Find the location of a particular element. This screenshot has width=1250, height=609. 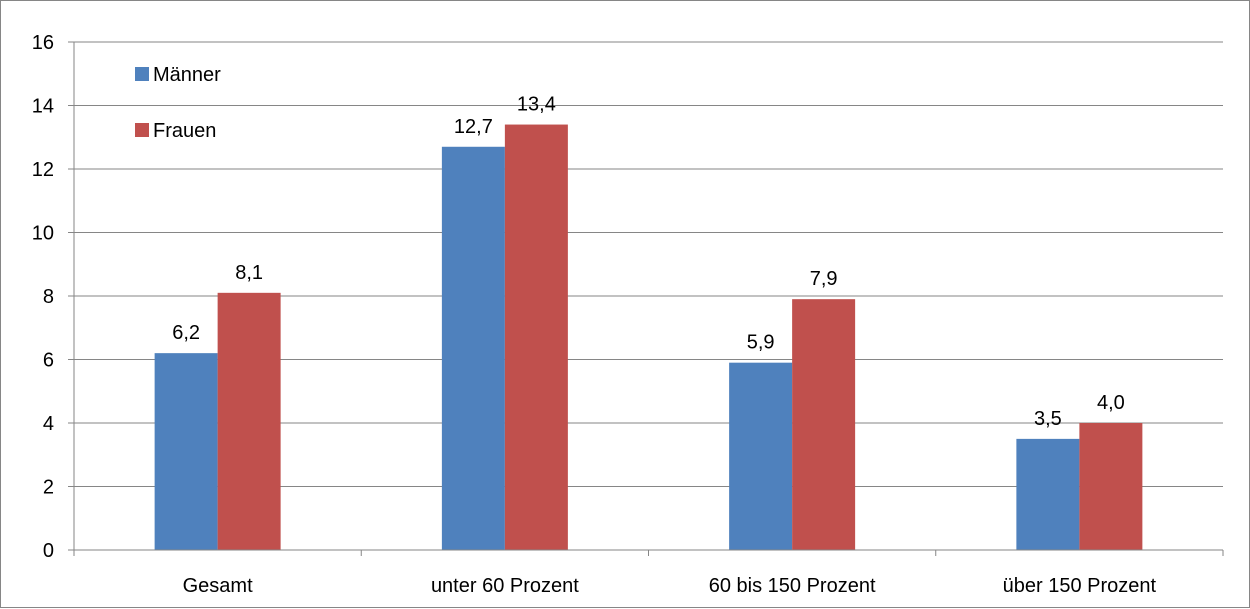

data-label: 4,0 is located at coordinates (1111, 403).